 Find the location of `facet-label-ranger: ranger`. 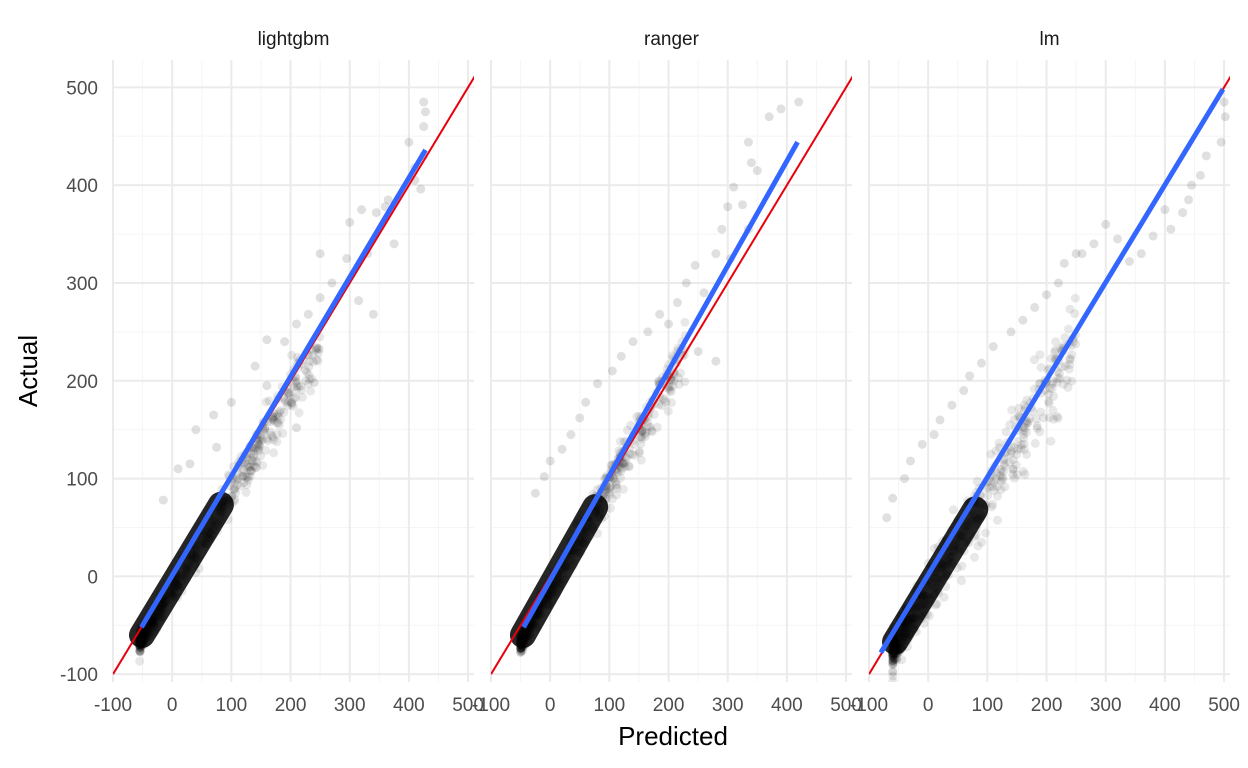

facet-label-ranger: ranger is located at coordinates (672, 39).